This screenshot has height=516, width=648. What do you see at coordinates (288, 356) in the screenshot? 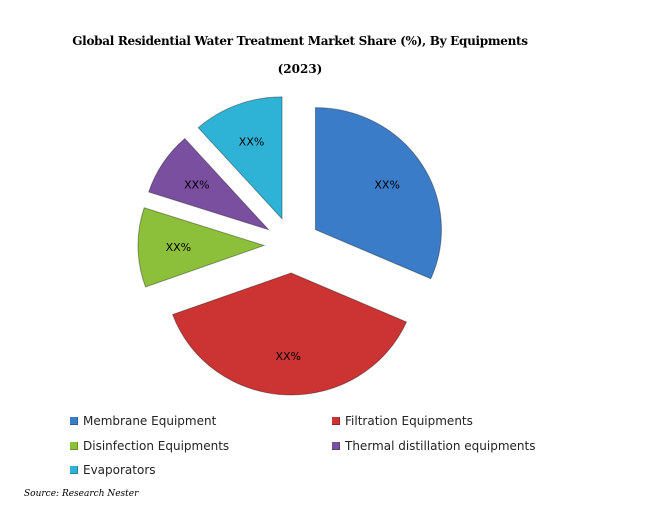
I see `data-label-filtration: XX%` at bounding box center [288, 356].